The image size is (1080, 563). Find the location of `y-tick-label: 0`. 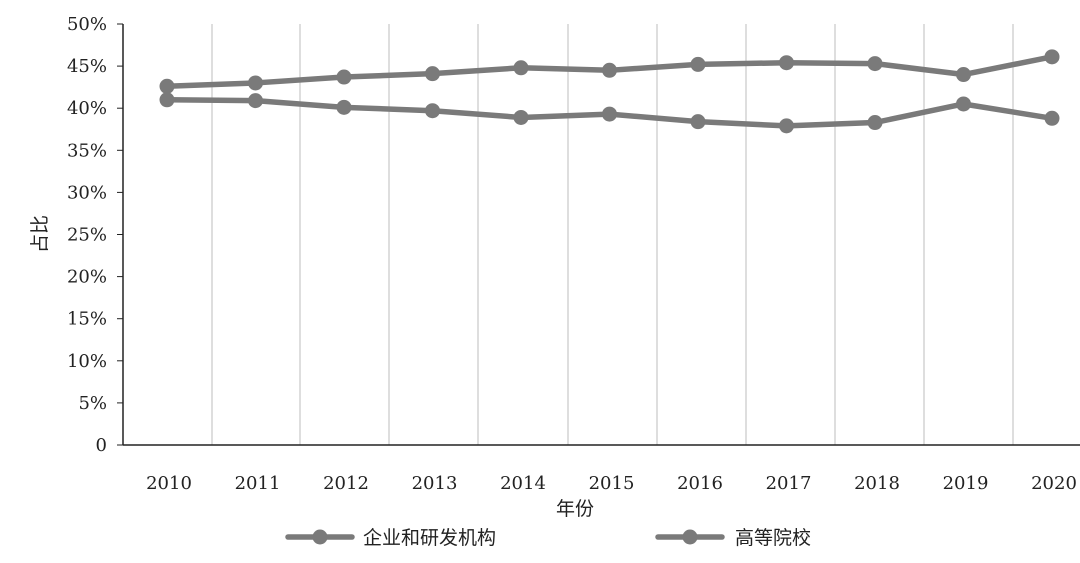

y-tick-label: 0 is located at coordinates (101, 445).